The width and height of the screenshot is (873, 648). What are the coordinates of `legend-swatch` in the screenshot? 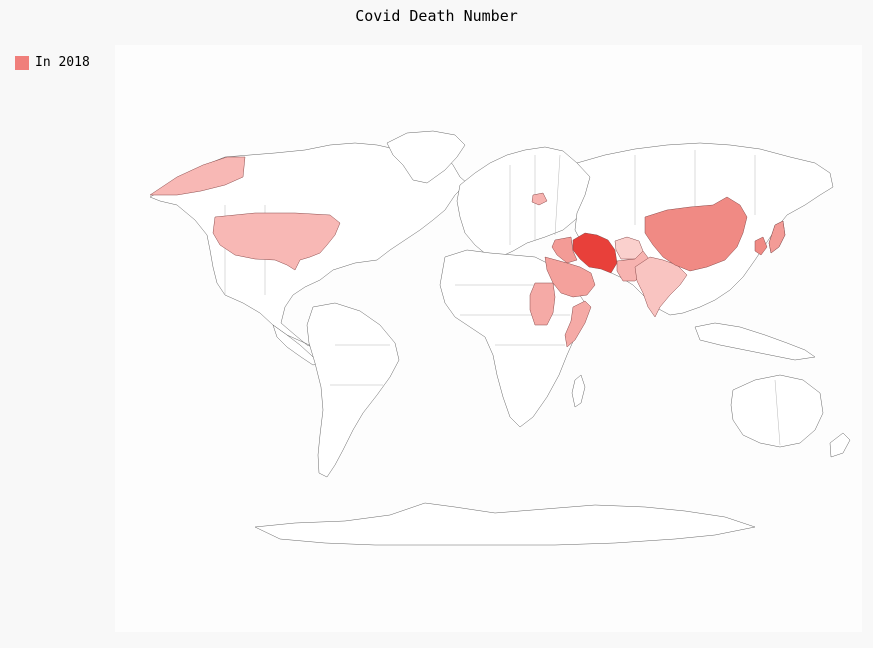 It's located at (22, 62).